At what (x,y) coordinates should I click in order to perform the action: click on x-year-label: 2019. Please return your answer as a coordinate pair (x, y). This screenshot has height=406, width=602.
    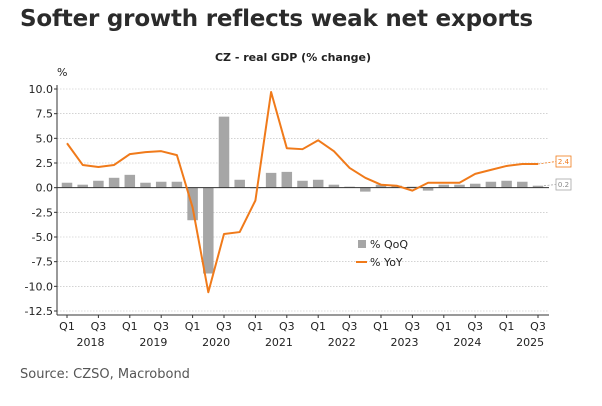
    Looking at the image, I should click on (153, 342).